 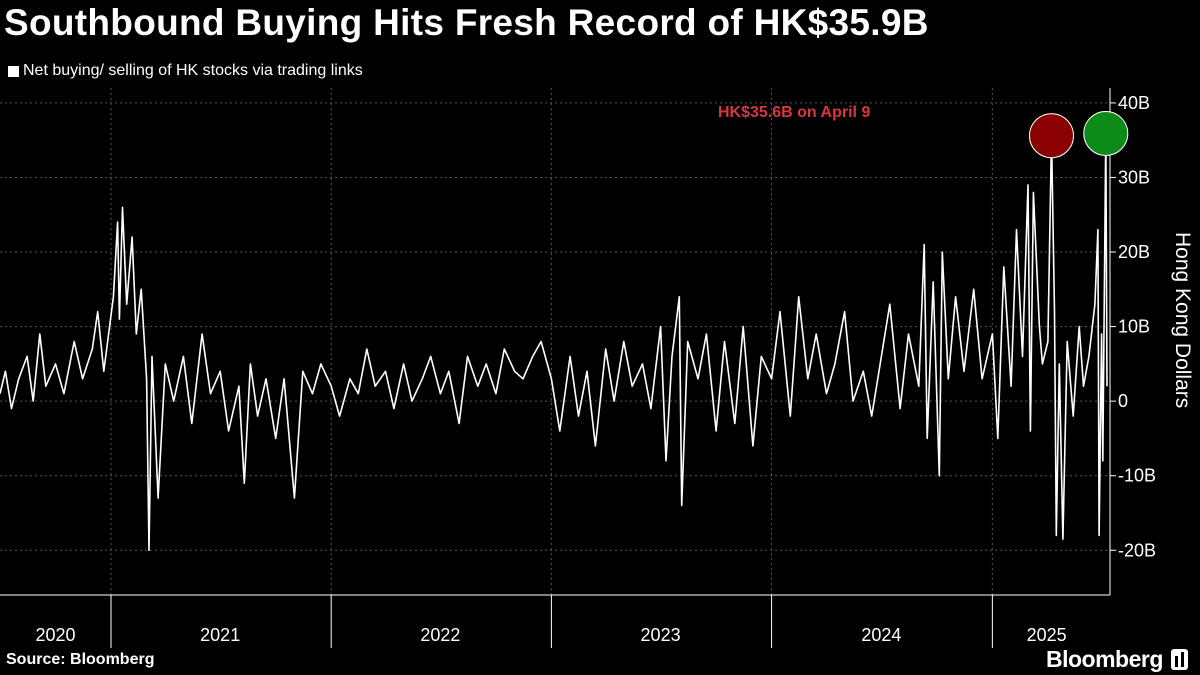 What do you see at coordinates (1137, 550) in the screenshot?
I see `y-tick-label: -20B` at bounding box center [1137, 550].